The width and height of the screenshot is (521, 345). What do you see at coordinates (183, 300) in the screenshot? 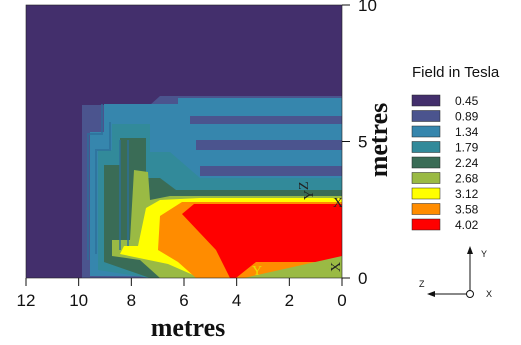
I see `x-tick-label: 6` at bounding box center [183, 300].